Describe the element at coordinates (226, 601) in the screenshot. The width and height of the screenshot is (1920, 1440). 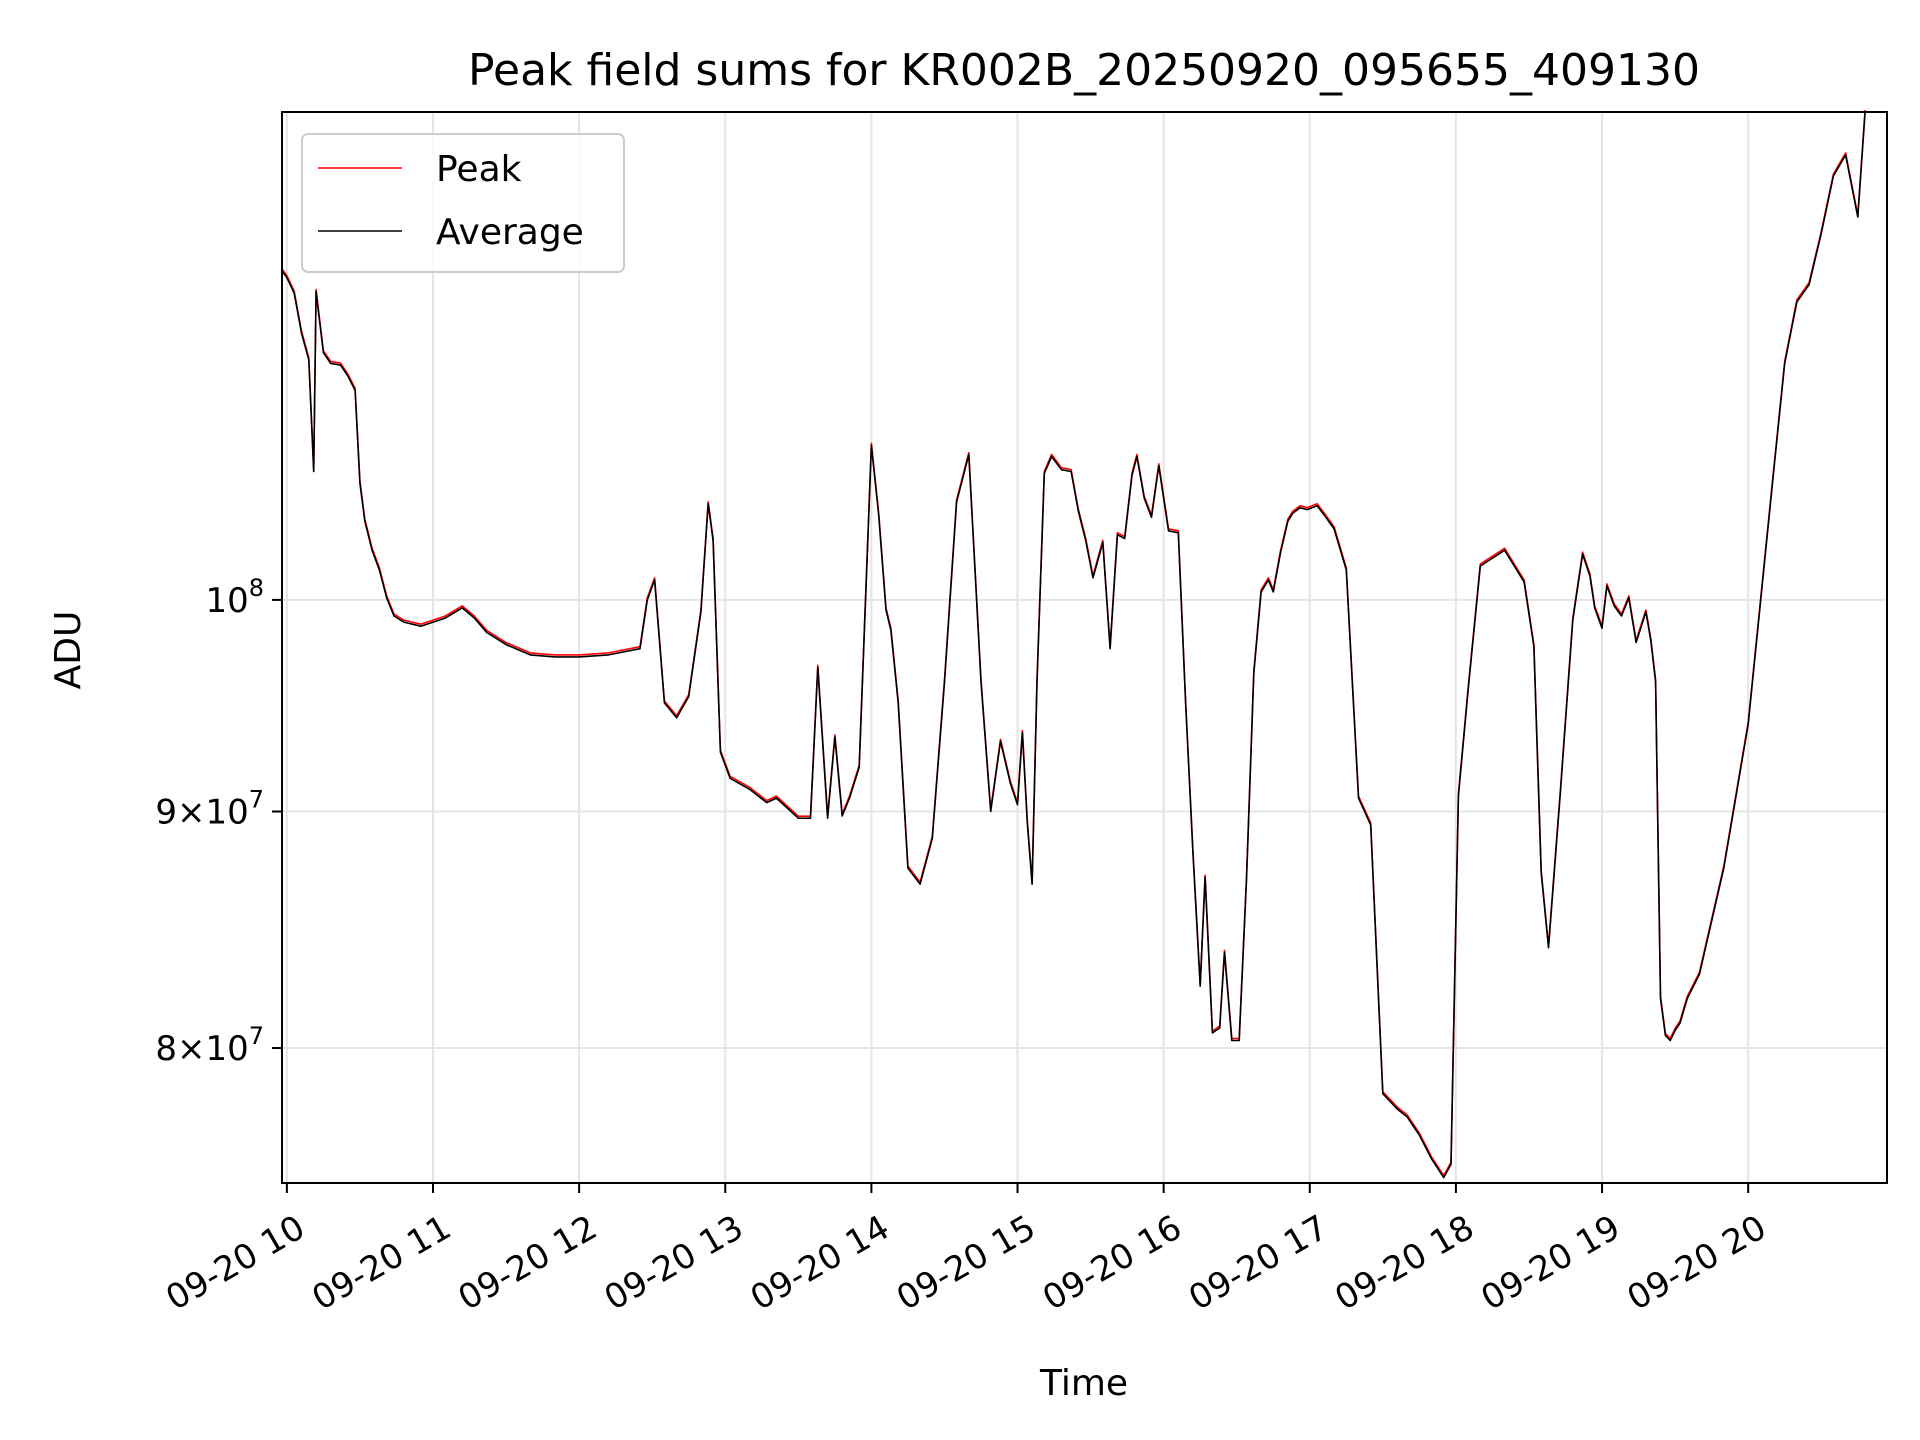
I see `y-tick-base: 10` at that location.